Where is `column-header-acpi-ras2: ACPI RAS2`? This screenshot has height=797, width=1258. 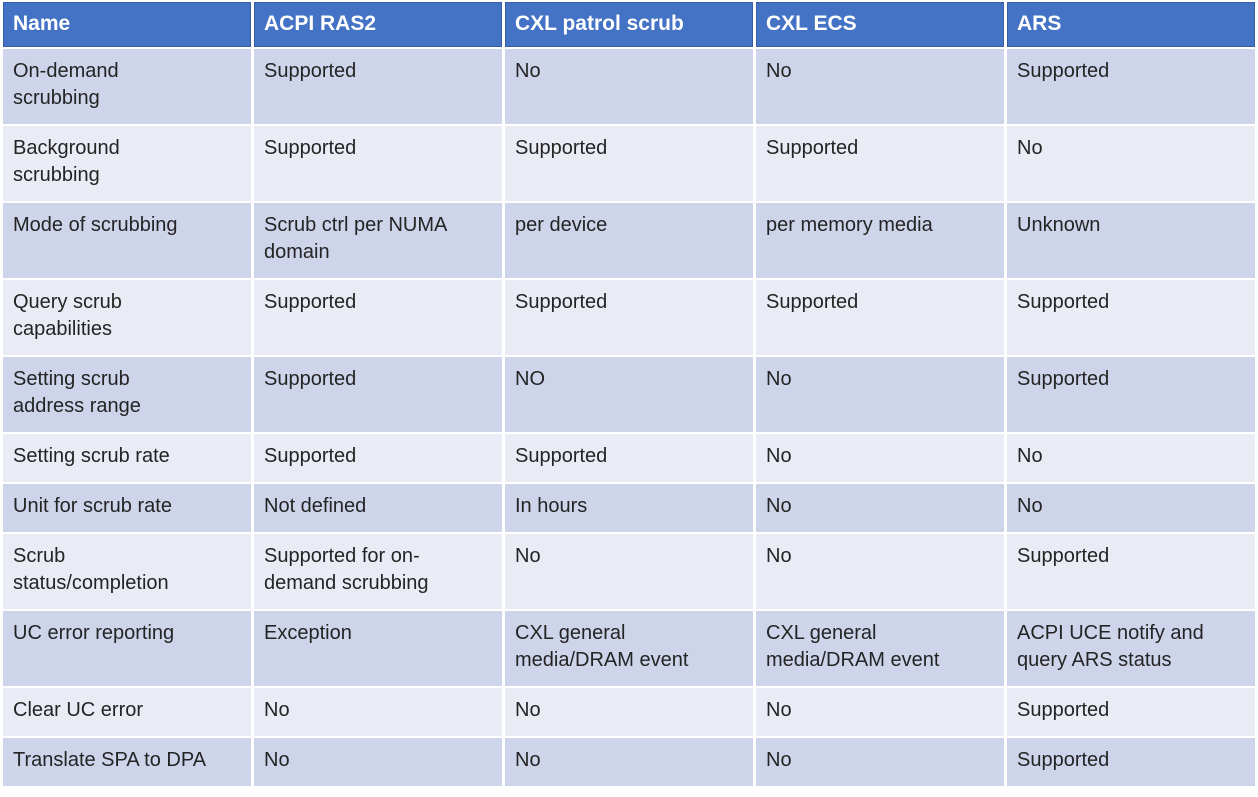
column-header-acpi-ras2: ACPI RAS2 is located at coordinates (378, 24).